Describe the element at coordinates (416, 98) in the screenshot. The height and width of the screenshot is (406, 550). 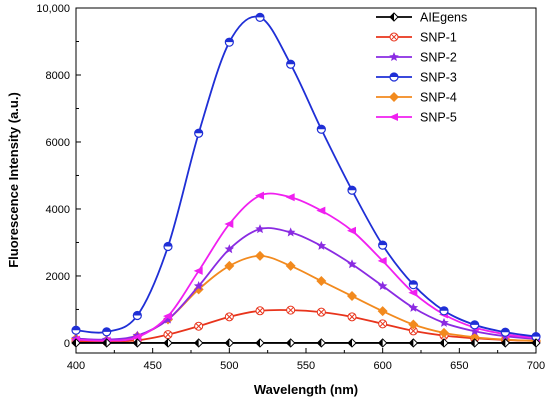
I see `legend-entry: SNP-4` at that location.